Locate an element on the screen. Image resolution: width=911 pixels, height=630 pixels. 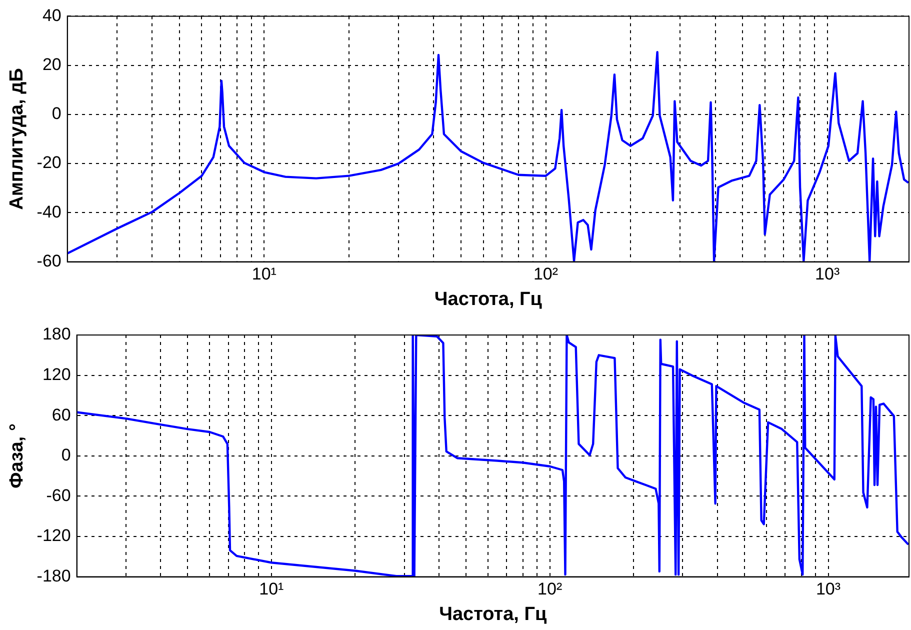
y-tick-label: 120 is located at coordinates (56, 374).